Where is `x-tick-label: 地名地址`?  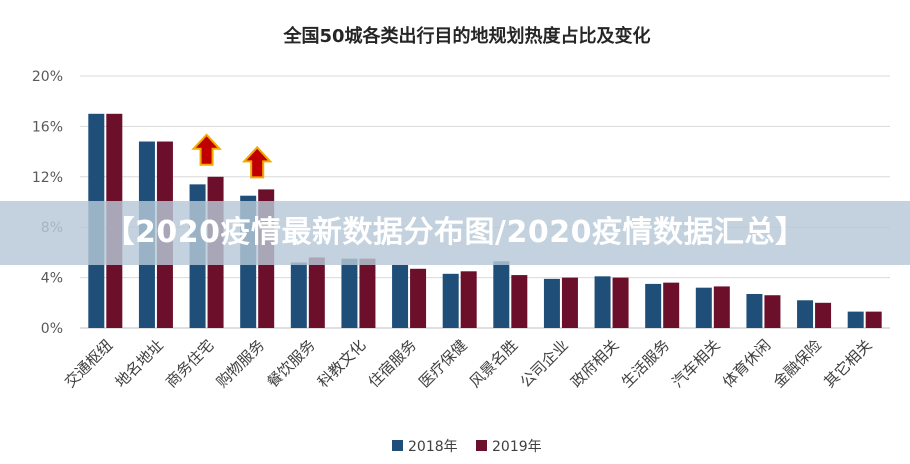 x-tick-label: 地名地址 is located at coordinates (139, 363).